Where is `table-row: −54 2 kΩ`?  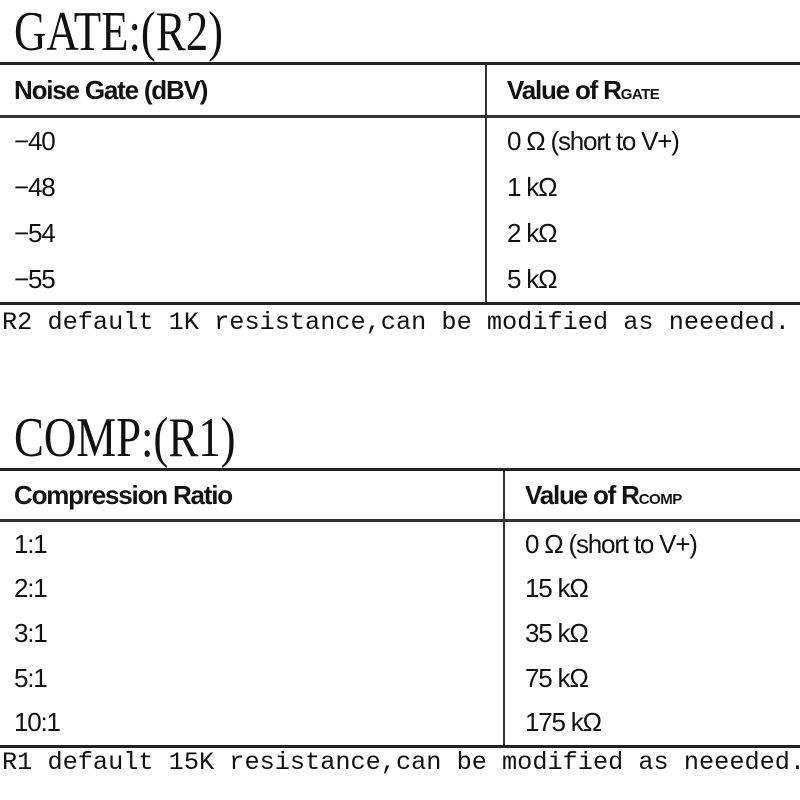
table-row: −54 2 kΩ is located at coordinates (400, 233).